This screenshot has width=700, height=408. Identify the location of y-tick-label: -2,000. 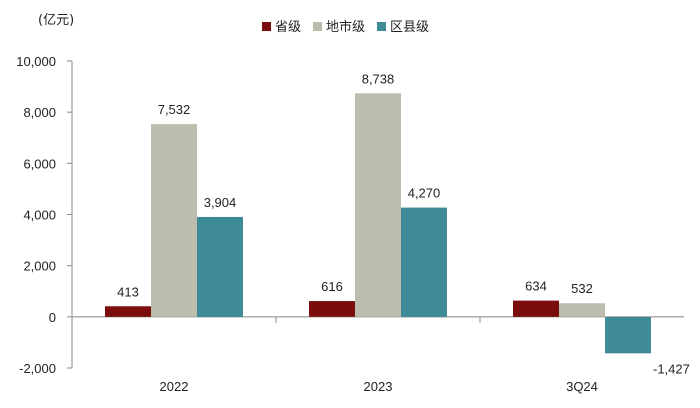
(37, 368).